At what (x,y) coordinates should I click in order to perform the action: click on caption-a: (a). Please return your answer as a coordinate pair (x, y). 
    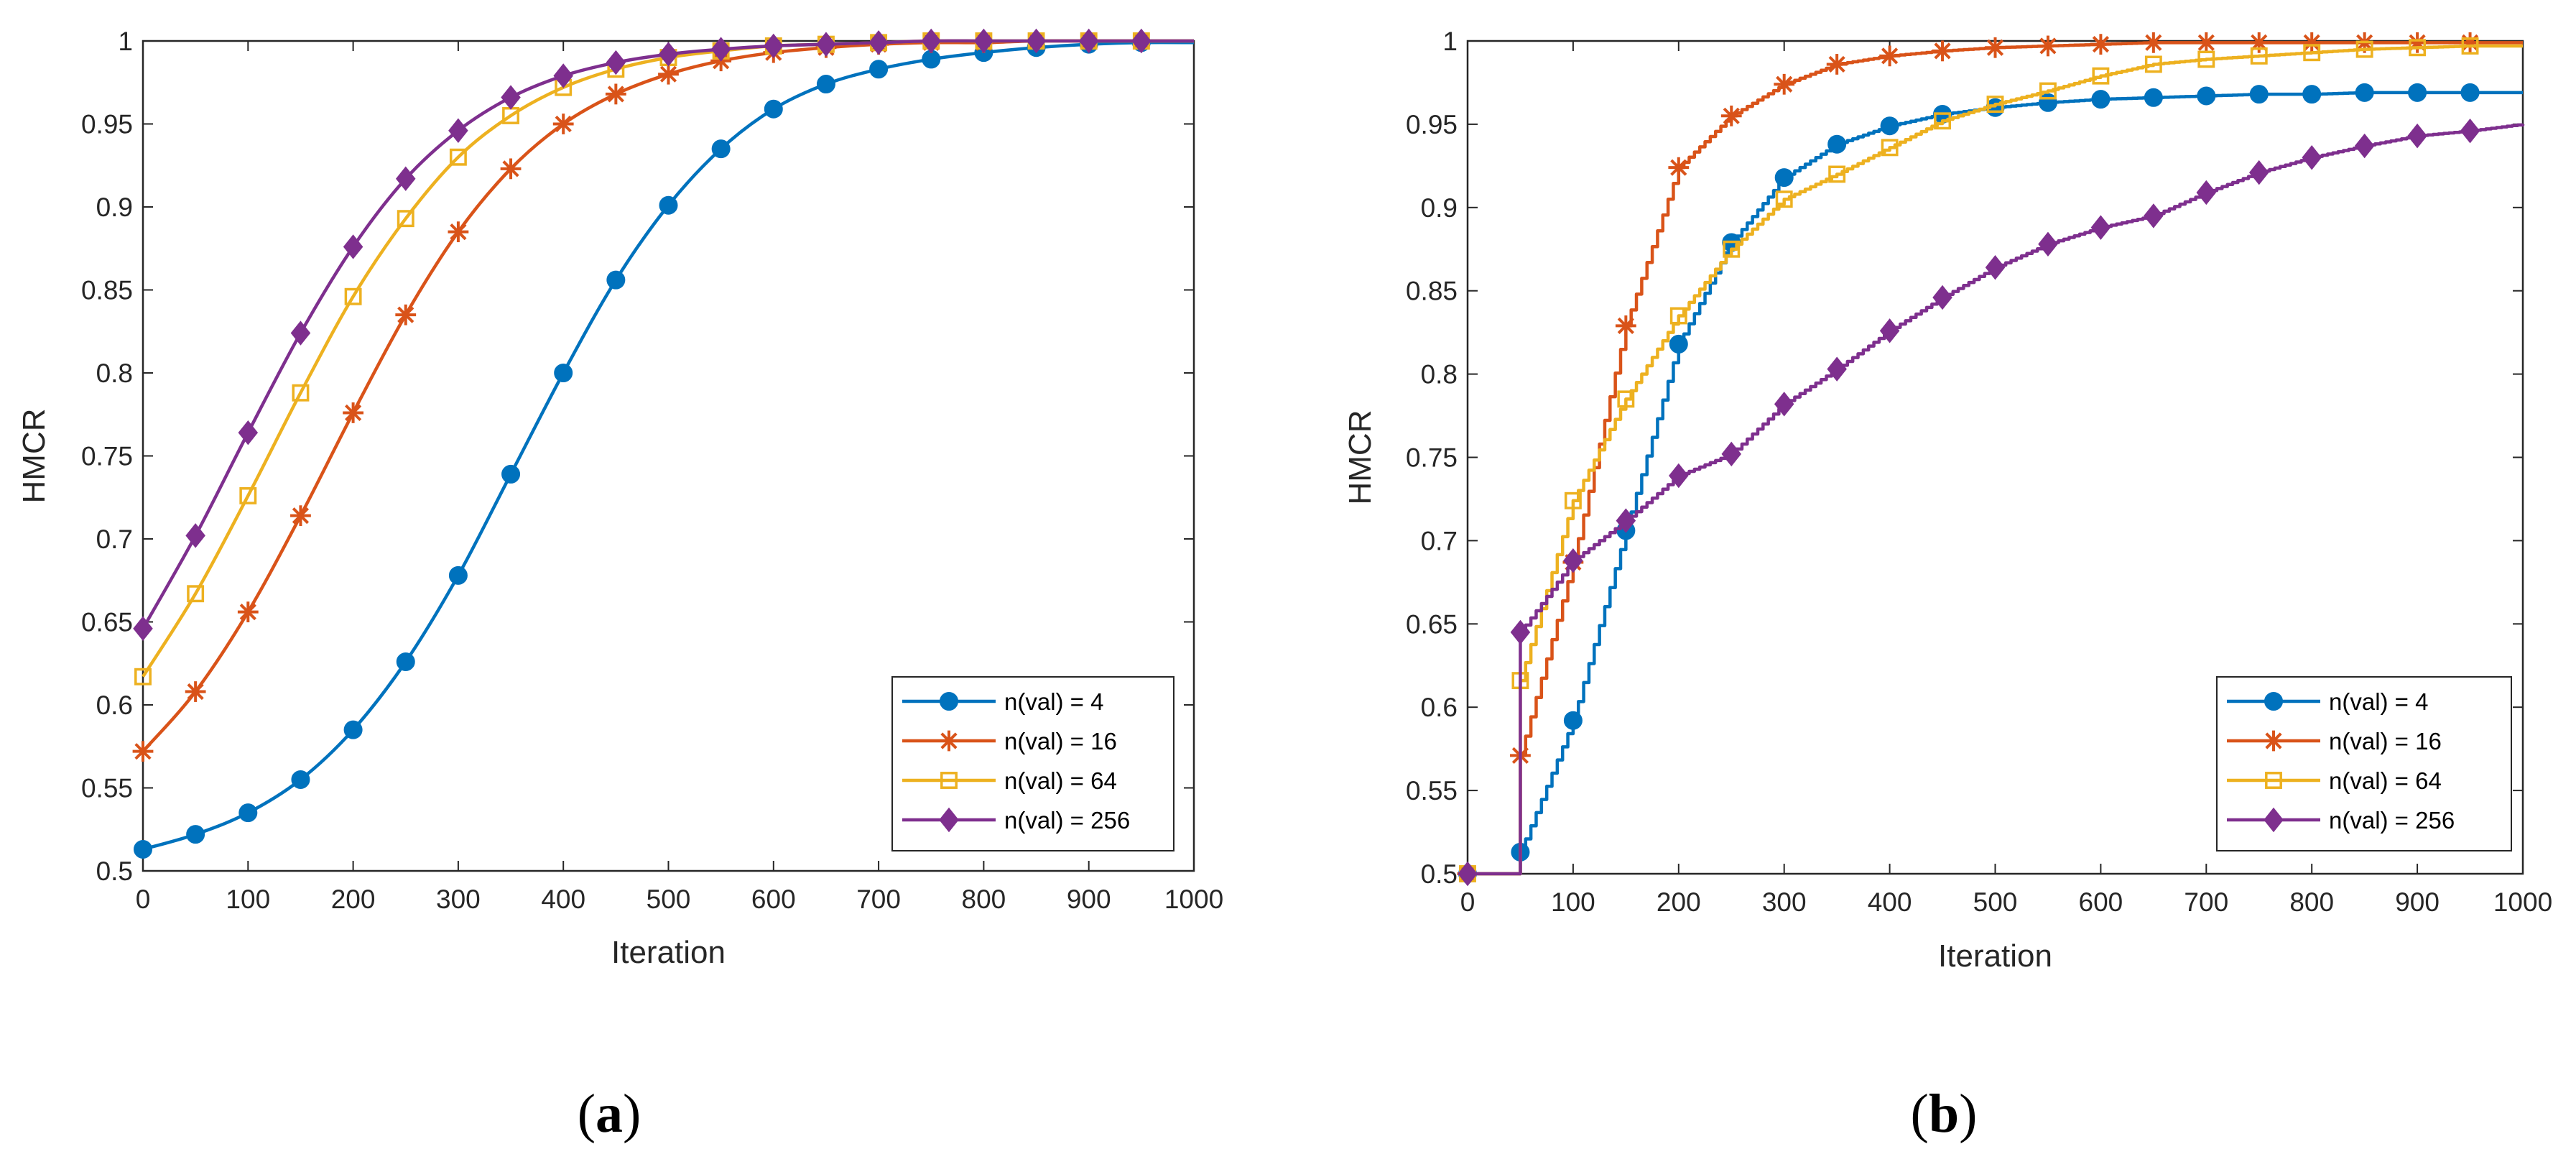
    Looking at the image, I should click on (609, 1114).